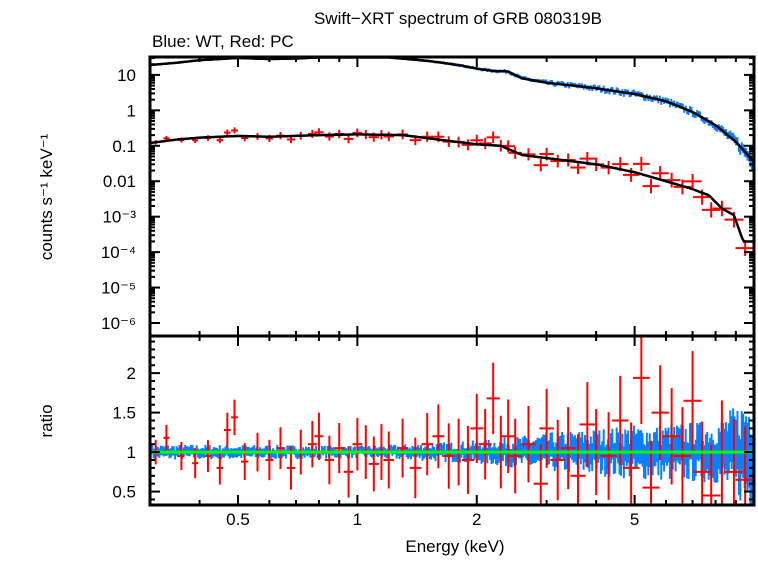 The image size is (758, 561). I want to click on y-tick-label: 10⁻³, so click(119, 217).